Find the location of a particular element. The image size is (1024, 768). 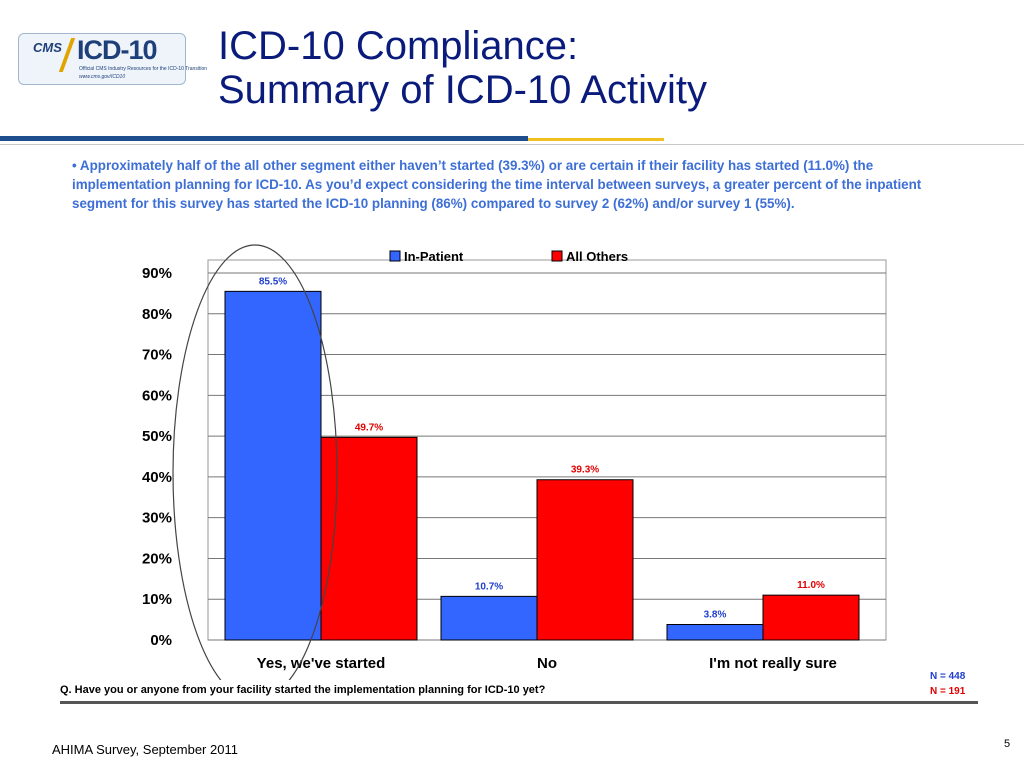

logo-icd10-text: ICD-10 is located at coordinates (117, 50).